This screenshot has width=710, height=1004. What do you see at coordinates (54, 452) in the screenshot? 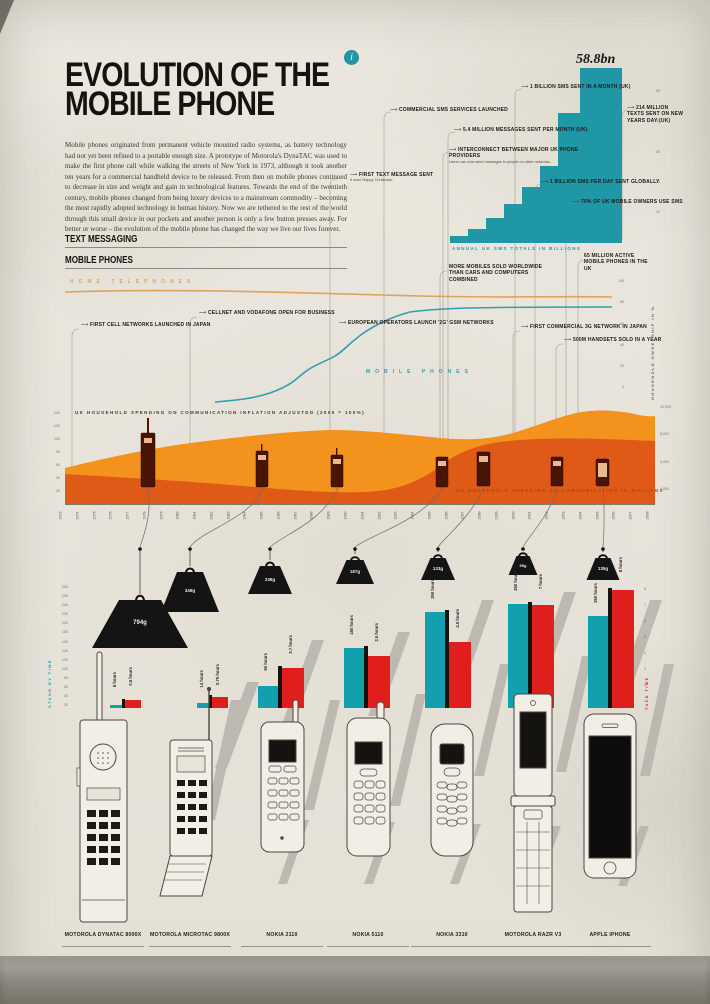
I see `spending-left-ticks: 140 120 100 80 60 40 20` at bounding box center [54, 452].